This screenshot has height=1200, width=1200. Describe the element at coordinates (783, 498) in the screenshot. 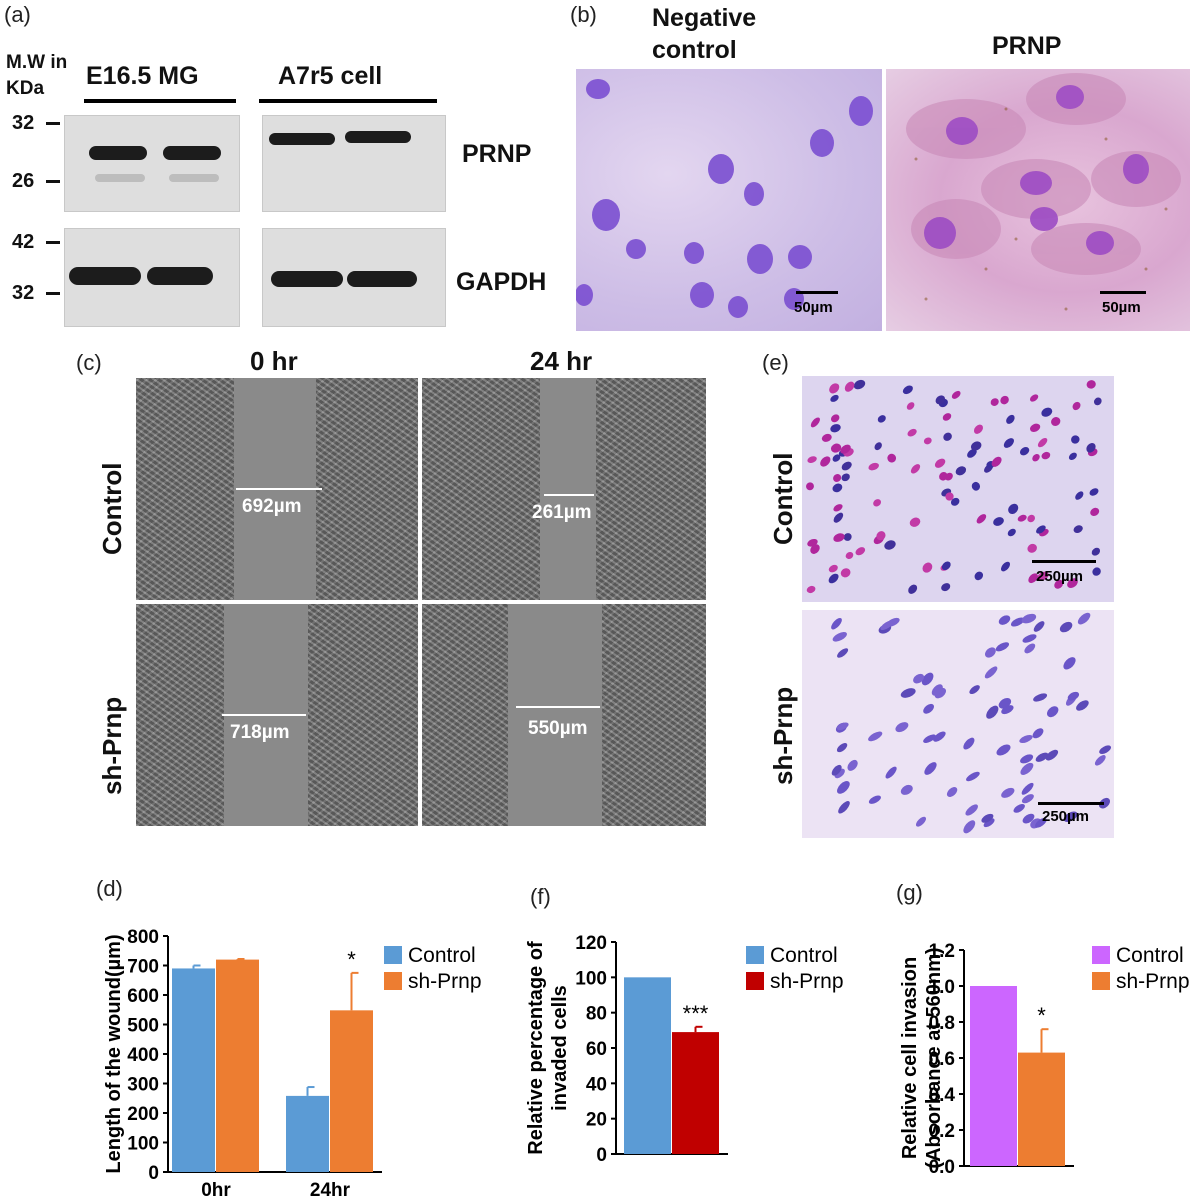

I see `row-label-e-control: Control` at that location.